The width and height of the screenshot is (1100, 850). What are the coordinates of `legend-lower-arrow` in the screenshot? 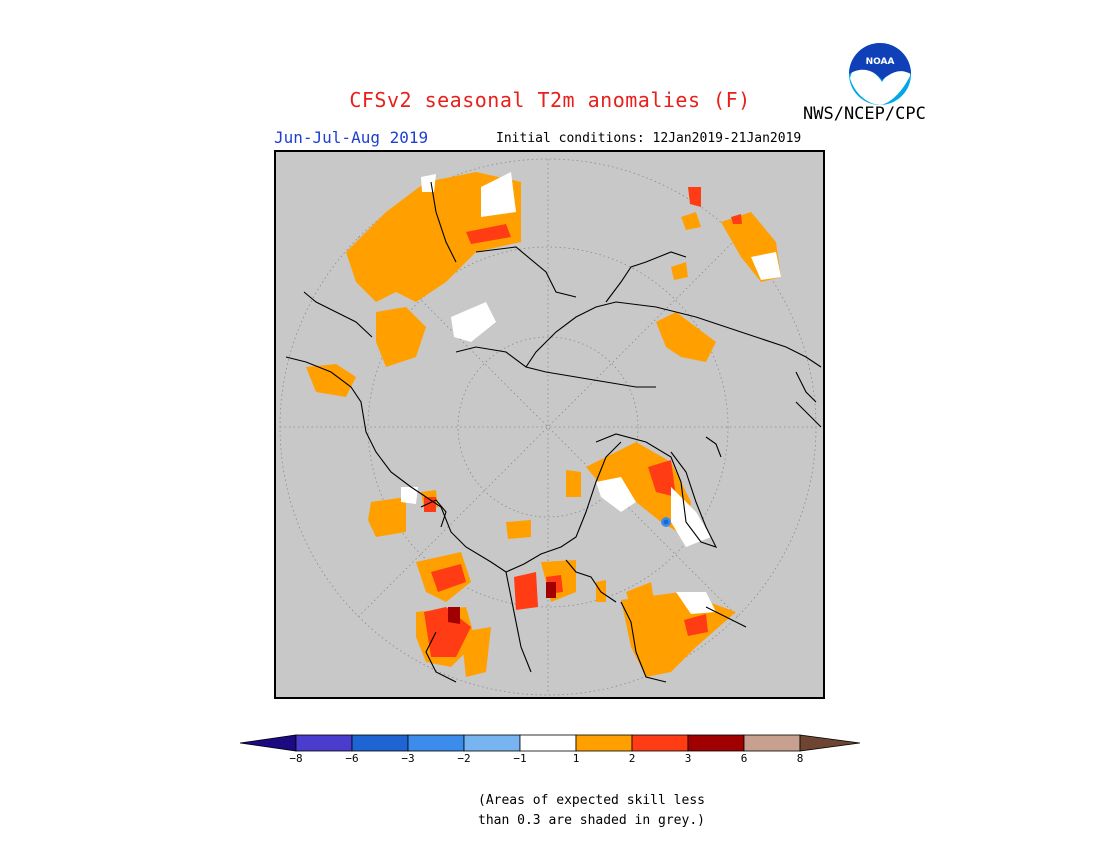 It's located at (268, 743).